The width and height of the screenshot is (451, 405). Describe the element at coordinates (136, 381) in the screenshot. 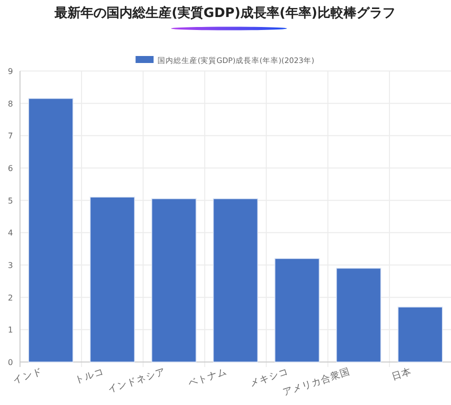

I see `x-tick-label: インドネシア` at that location.